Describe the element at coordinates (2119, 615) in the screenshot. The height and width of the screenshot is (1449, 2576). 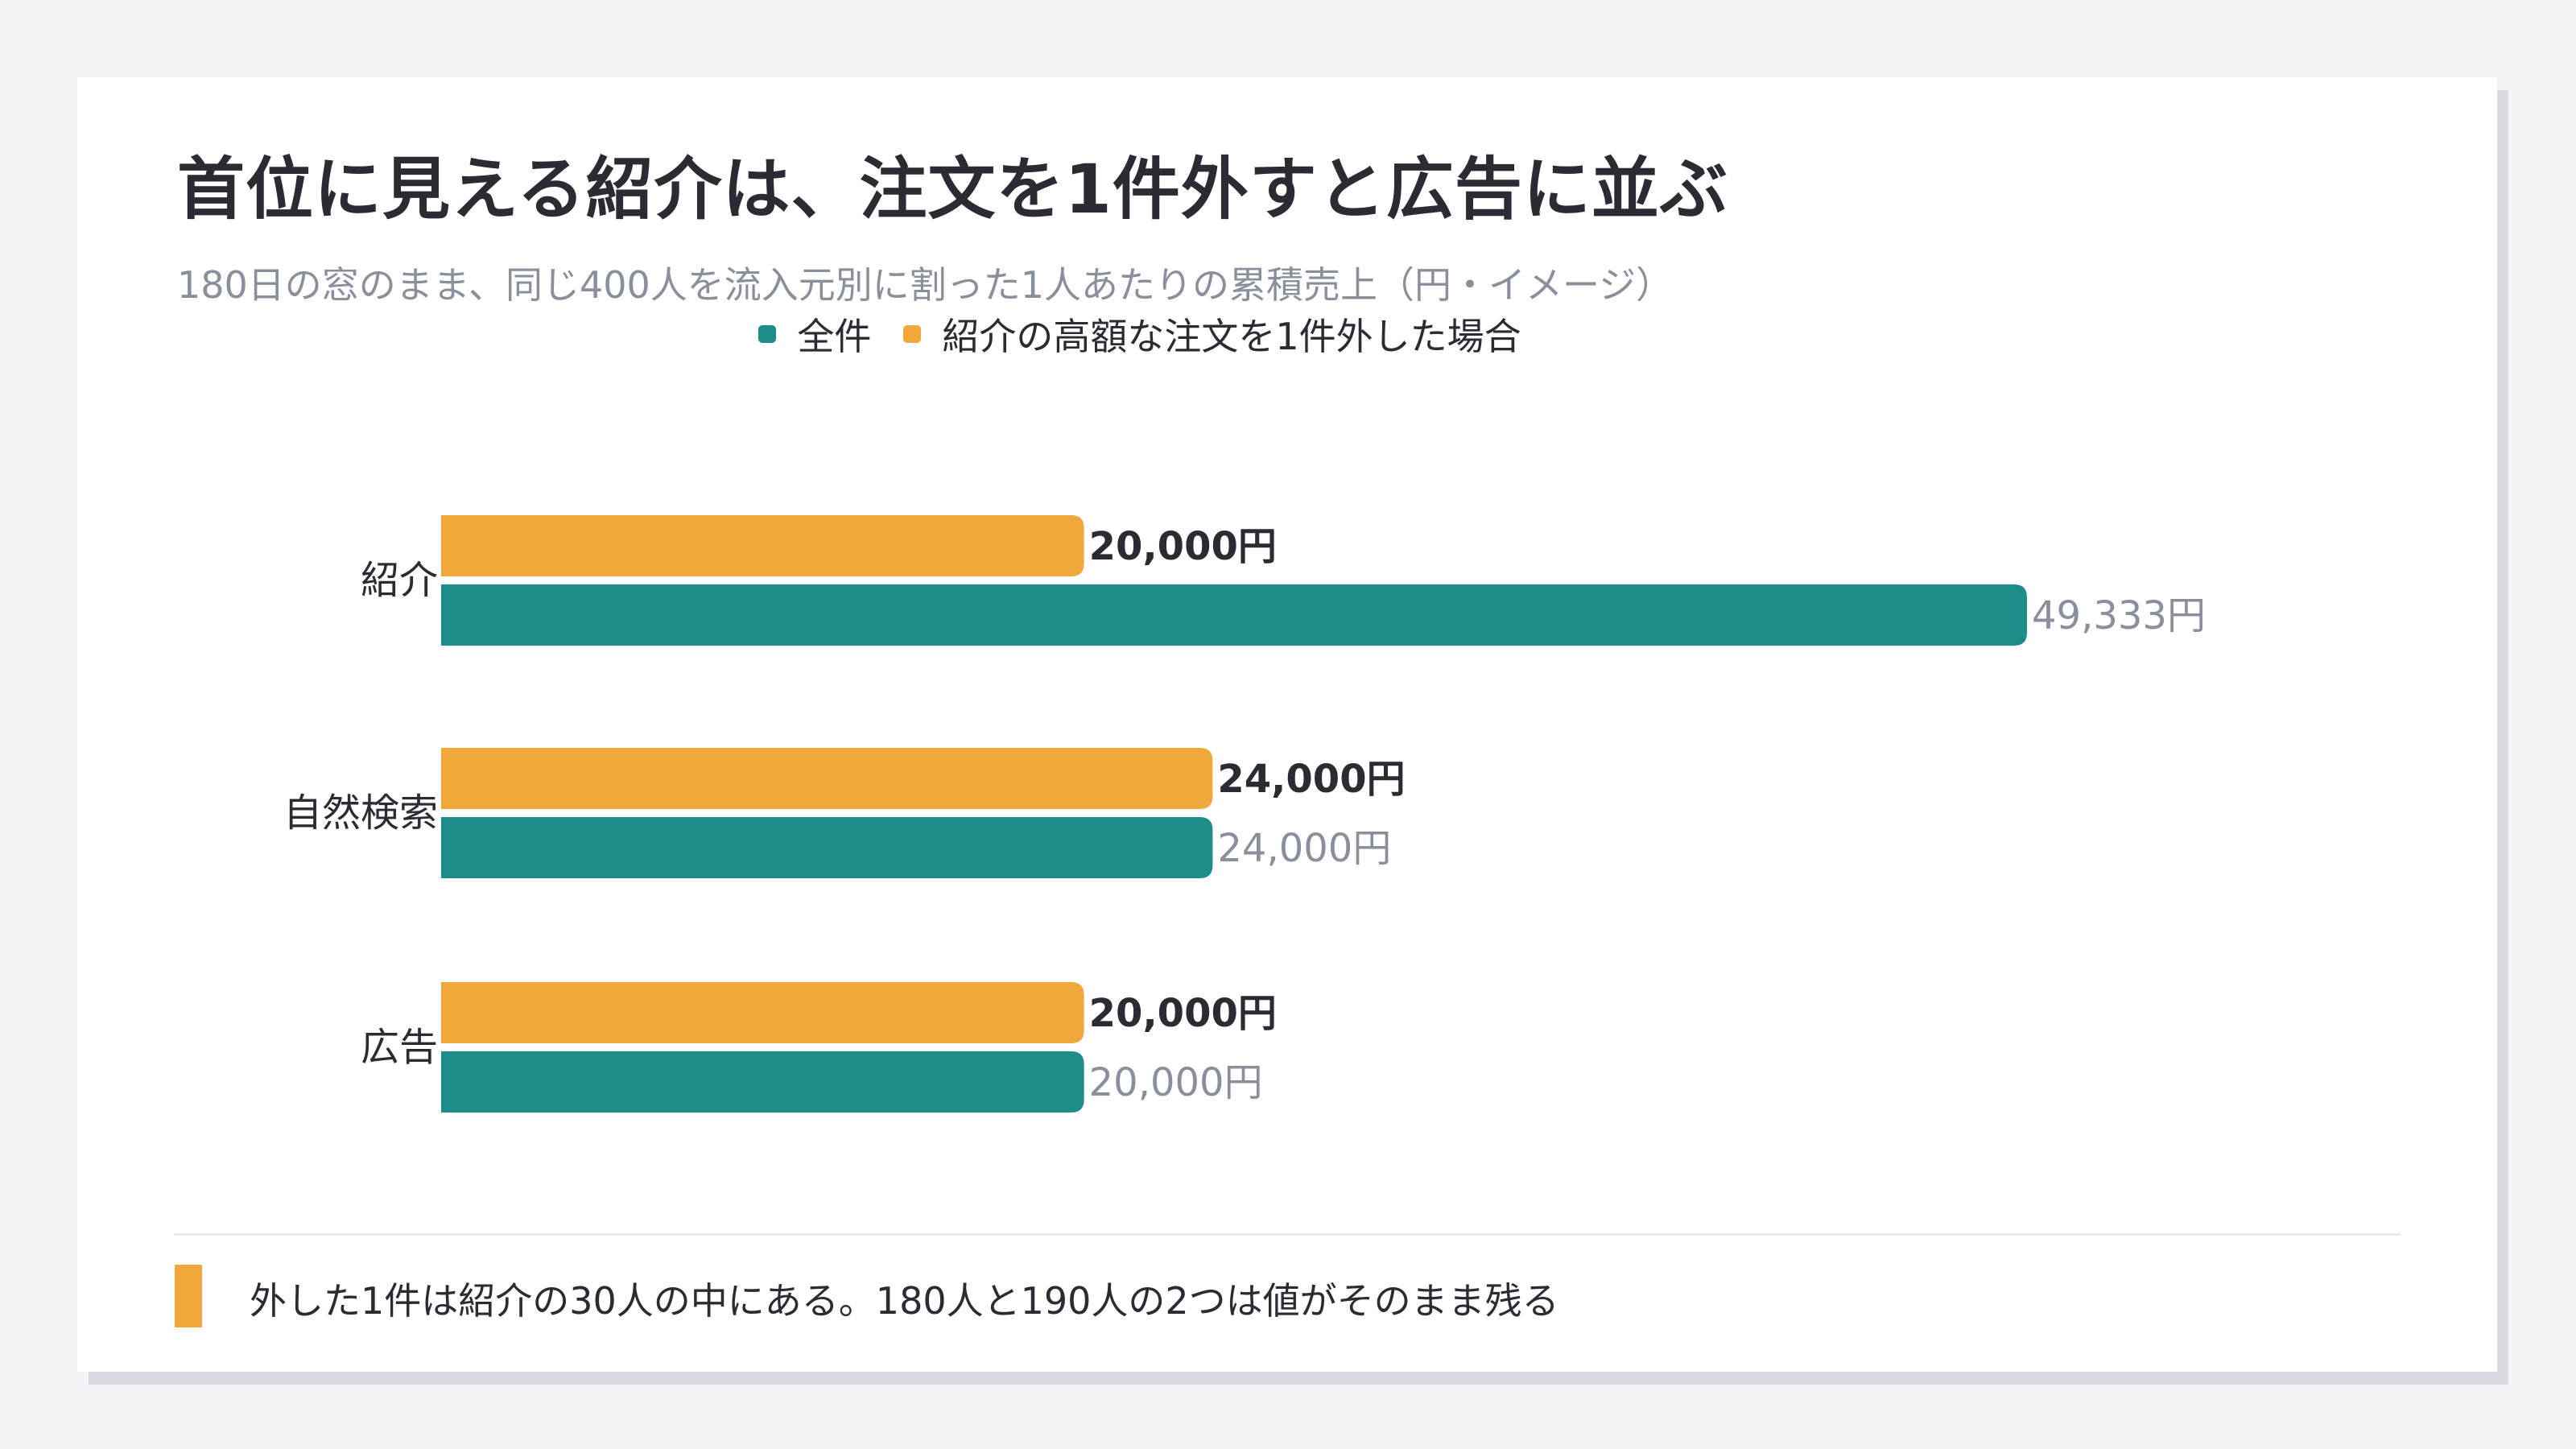
I see `data-label: 49,333円` at that location.